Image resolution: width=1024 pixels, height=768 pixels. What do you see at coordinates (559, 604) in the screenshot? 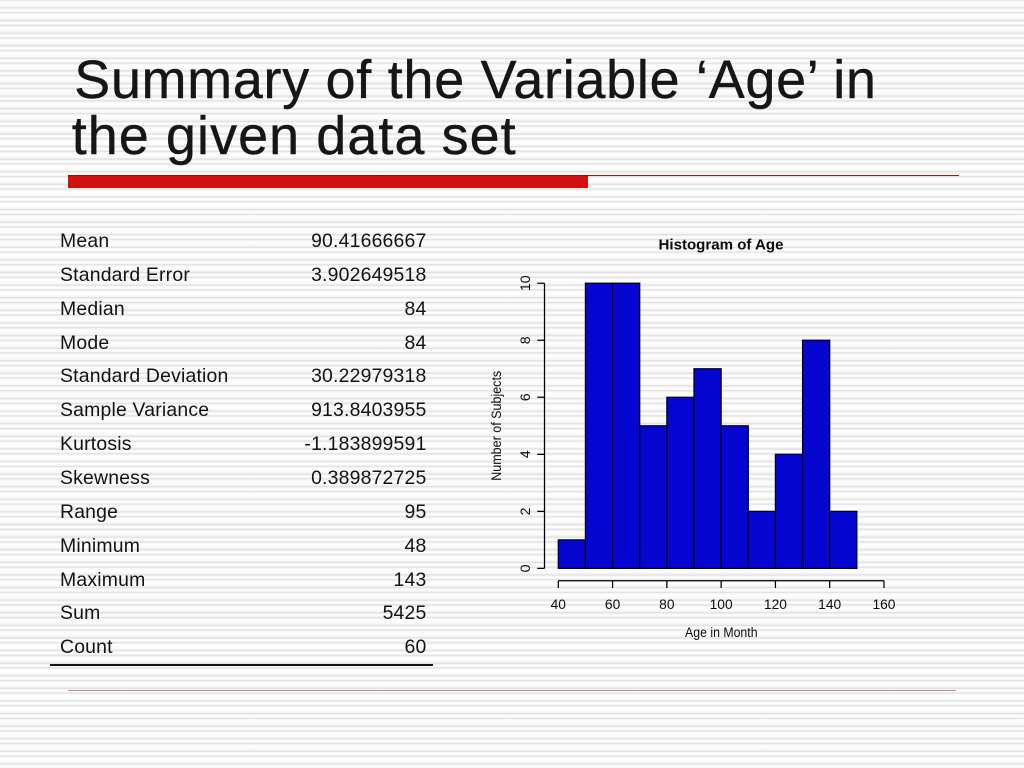
I see `svg-text: 40` at bounding box center [559, 604].